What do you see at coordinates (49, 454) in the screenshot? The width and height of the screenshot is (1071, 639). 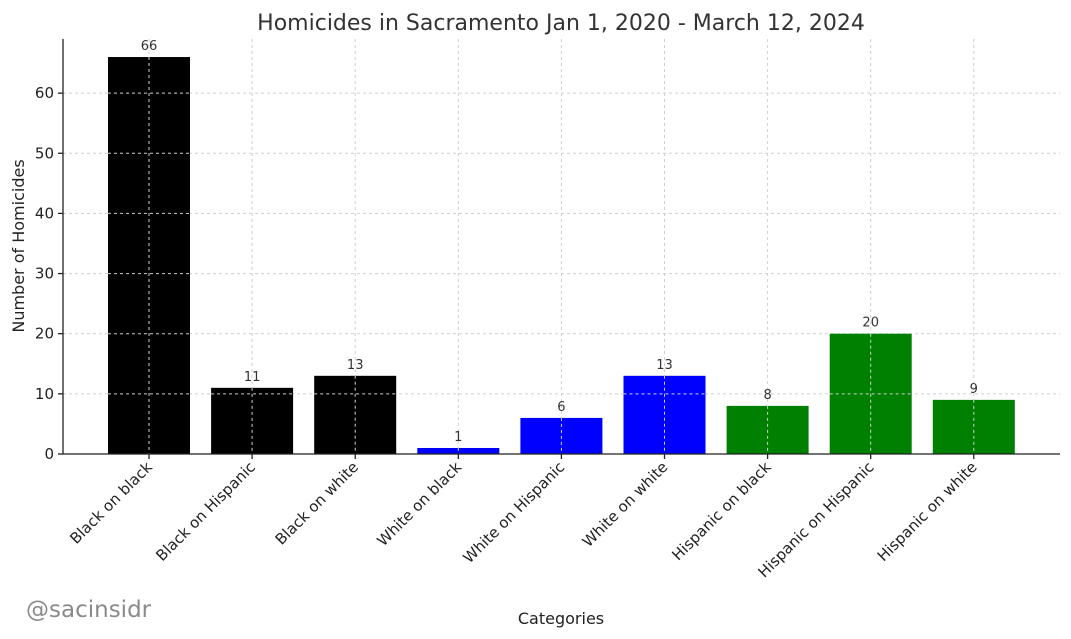 I see `y-tick-label: 0` at bounding box center [49, 454].